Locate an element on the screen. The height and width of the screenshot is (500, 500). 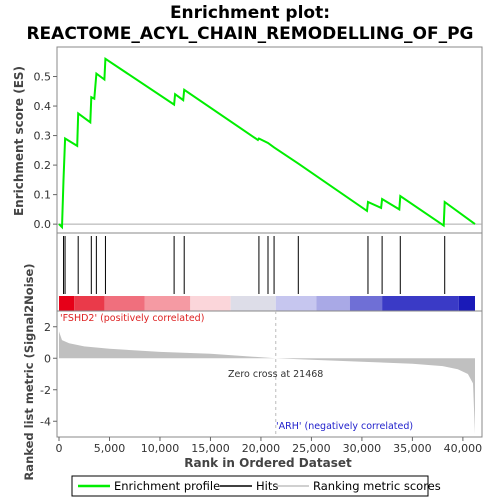
metric-y-tick-label: 2 is located at coordinates (47, 327).